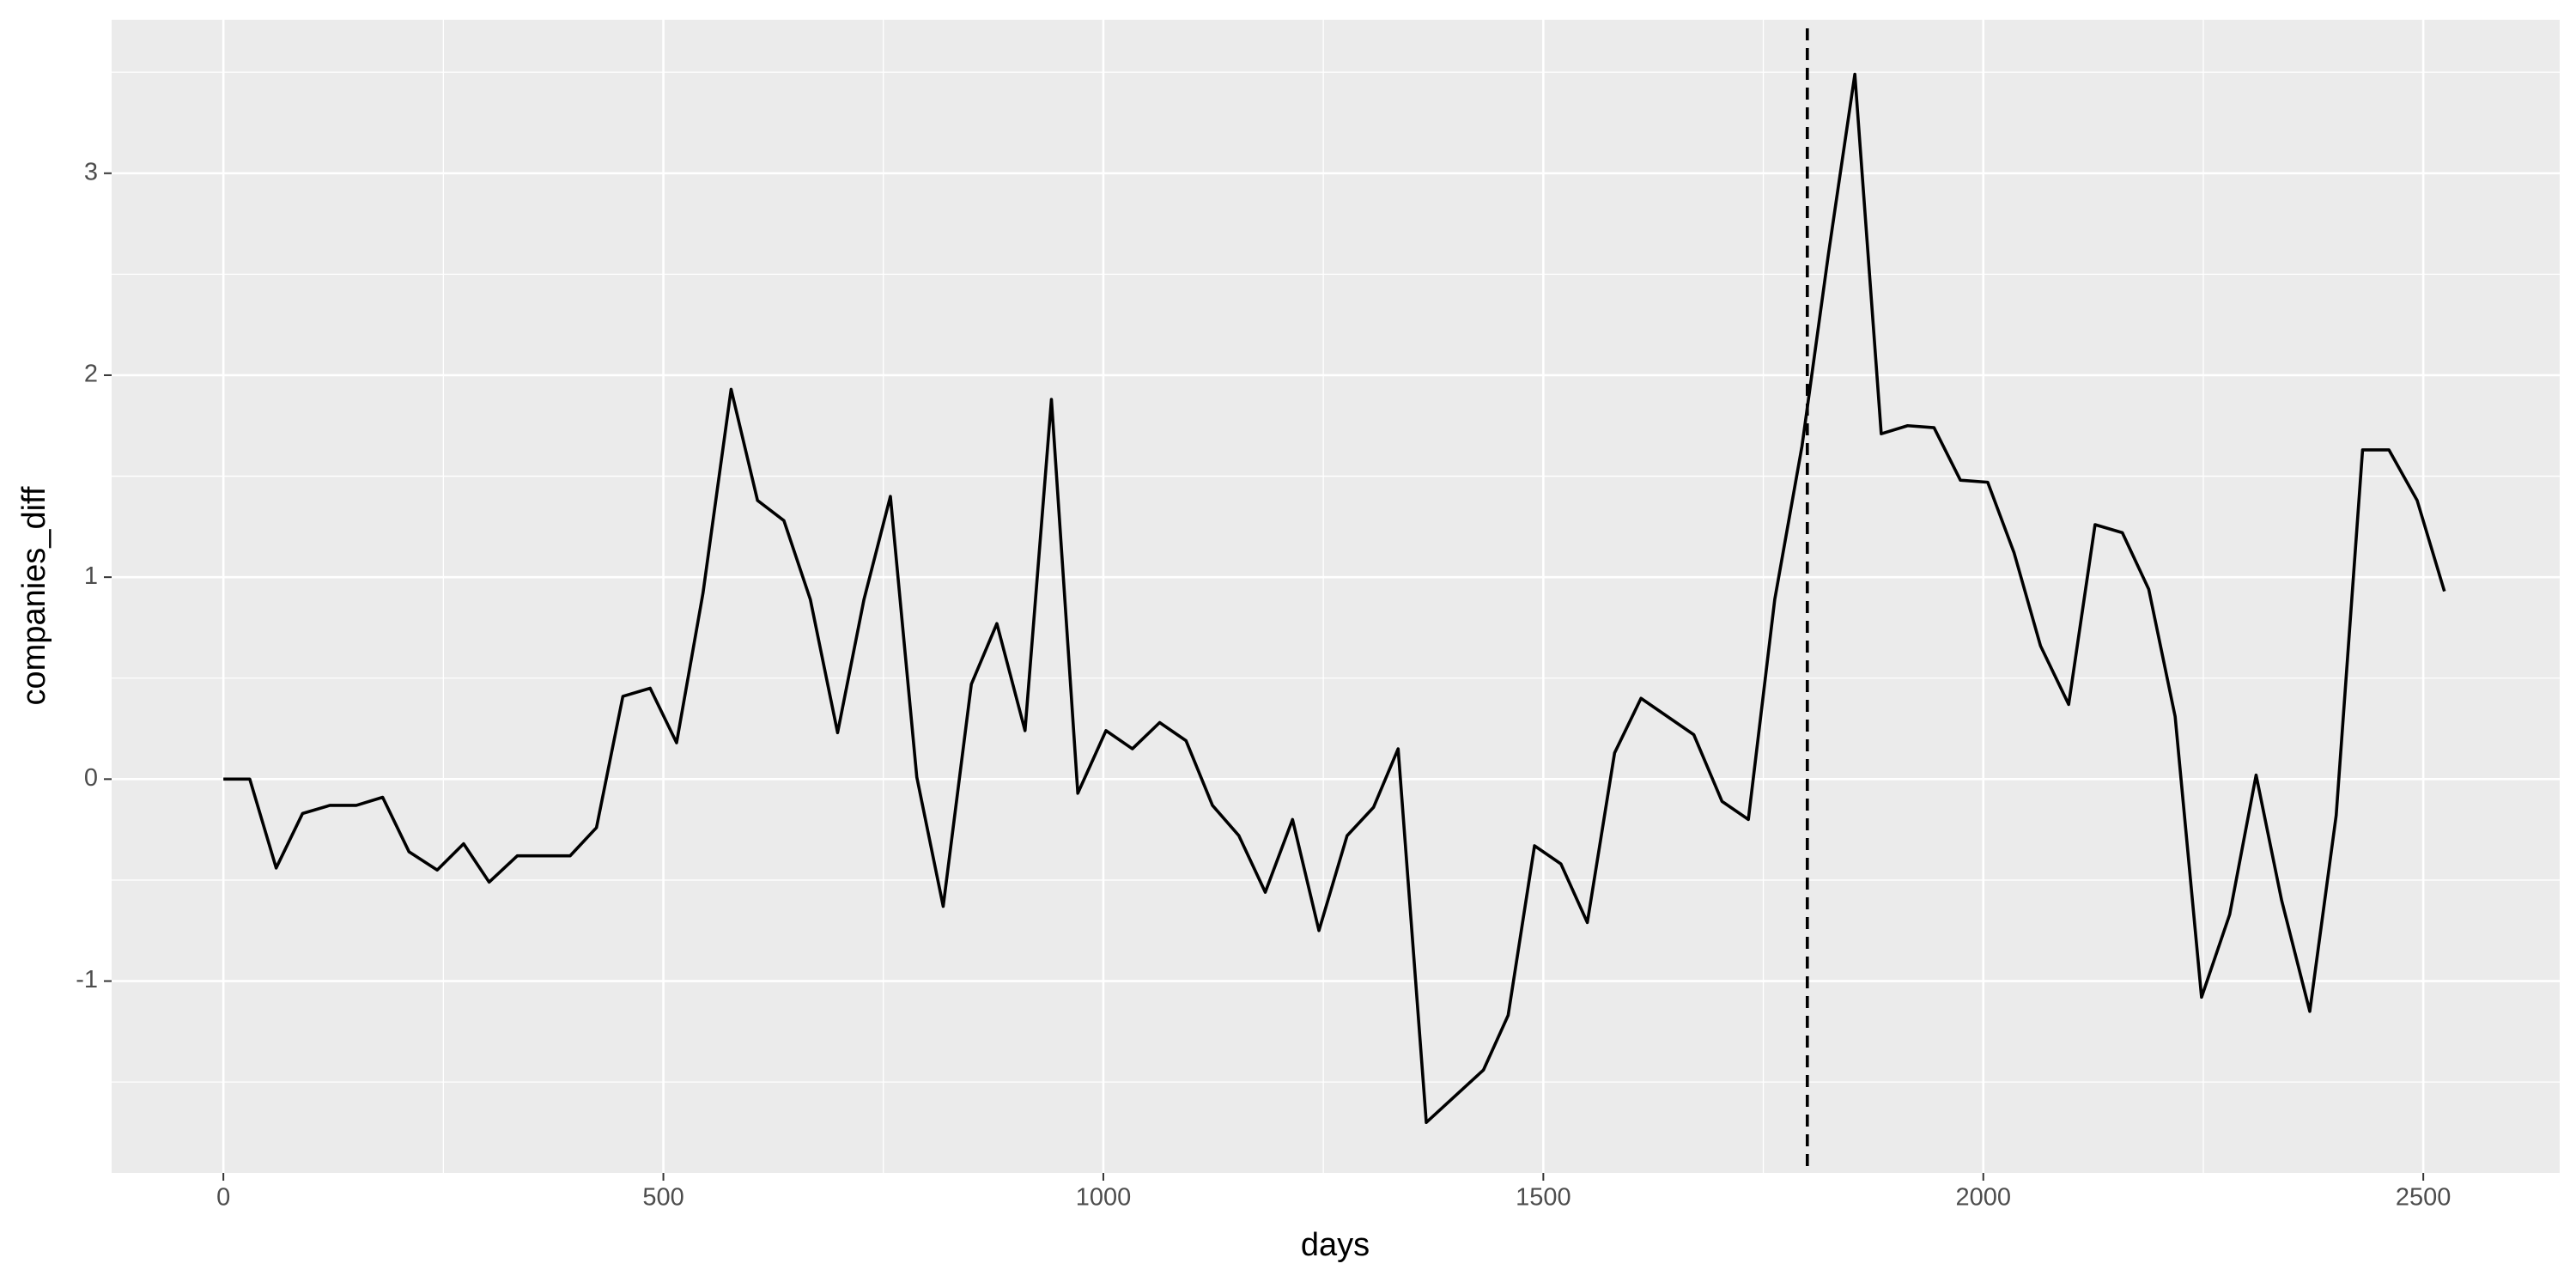  I want to click on y-axis-title: companies_diff, so click(34, 596).